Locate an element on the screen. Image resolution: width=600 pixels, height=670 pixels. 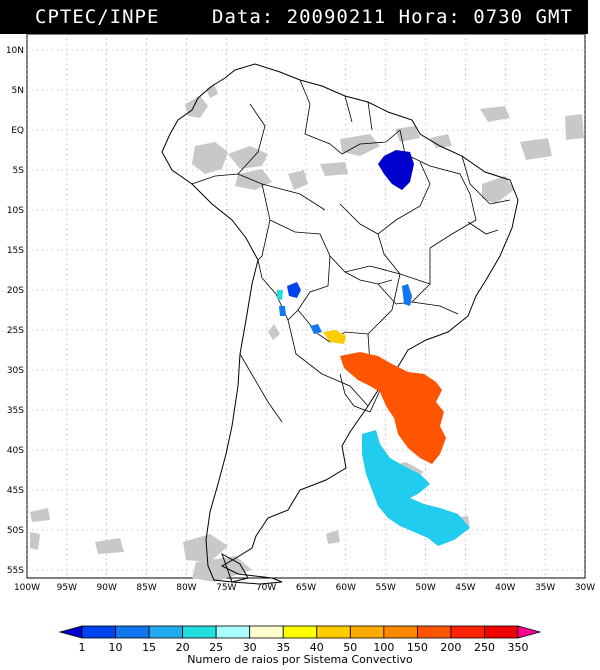
bolivia-system-c is located at coordinates (282, 311).